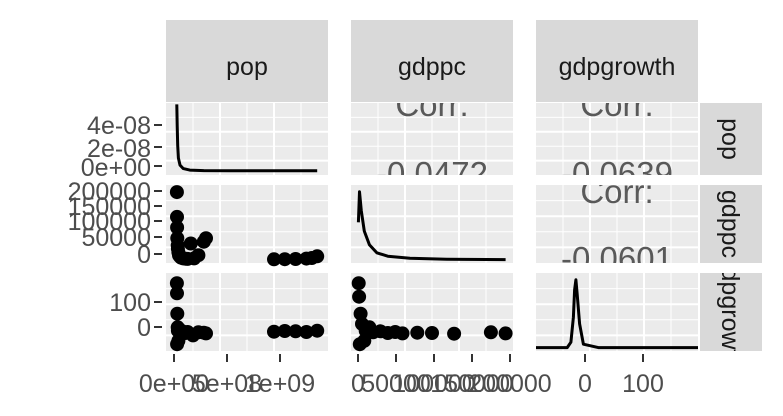  Describe the element at coordinates (358, 384) in the screenshot. I see `x-tick-label-gdppc-0: 0` at that location.